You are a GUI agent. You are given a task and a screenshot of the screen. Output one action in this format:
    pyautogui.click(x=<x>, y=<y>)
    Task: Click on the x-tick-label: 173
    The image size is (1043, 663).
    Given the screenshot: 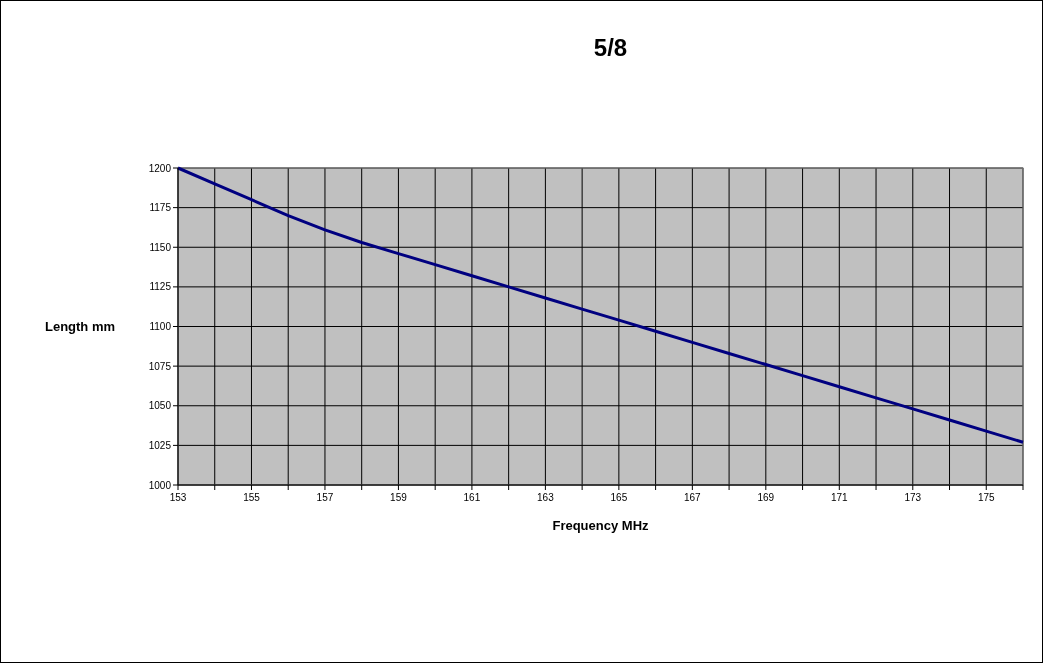 What is the action you would take?
    pyautogui.click(x=913, y=497)
    